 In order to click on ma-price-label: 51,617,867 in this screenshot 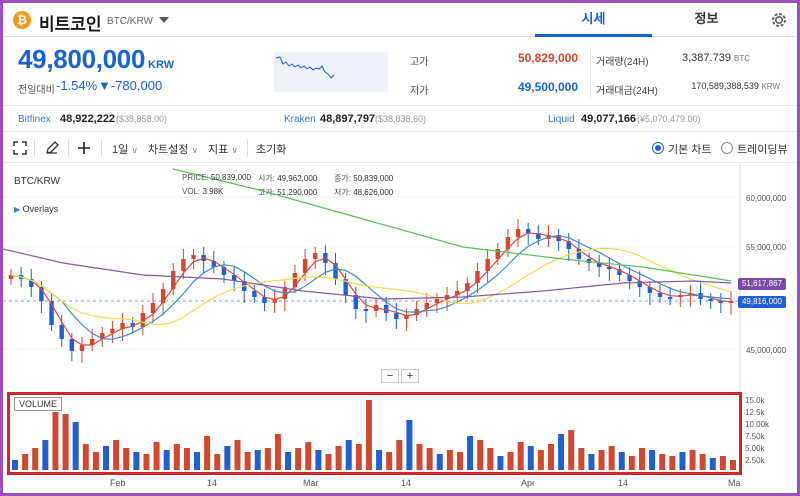, I will do `click(762, 284)`.